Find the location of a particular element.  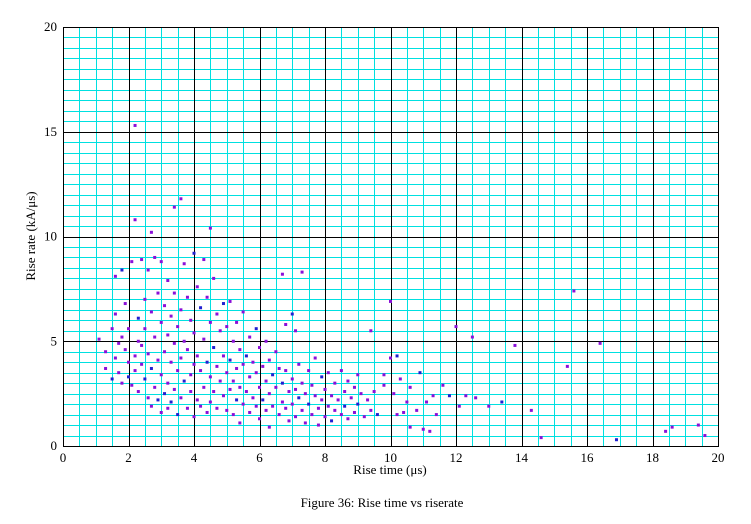

y-tick-label: 15 is located at coordinates (50, 131).